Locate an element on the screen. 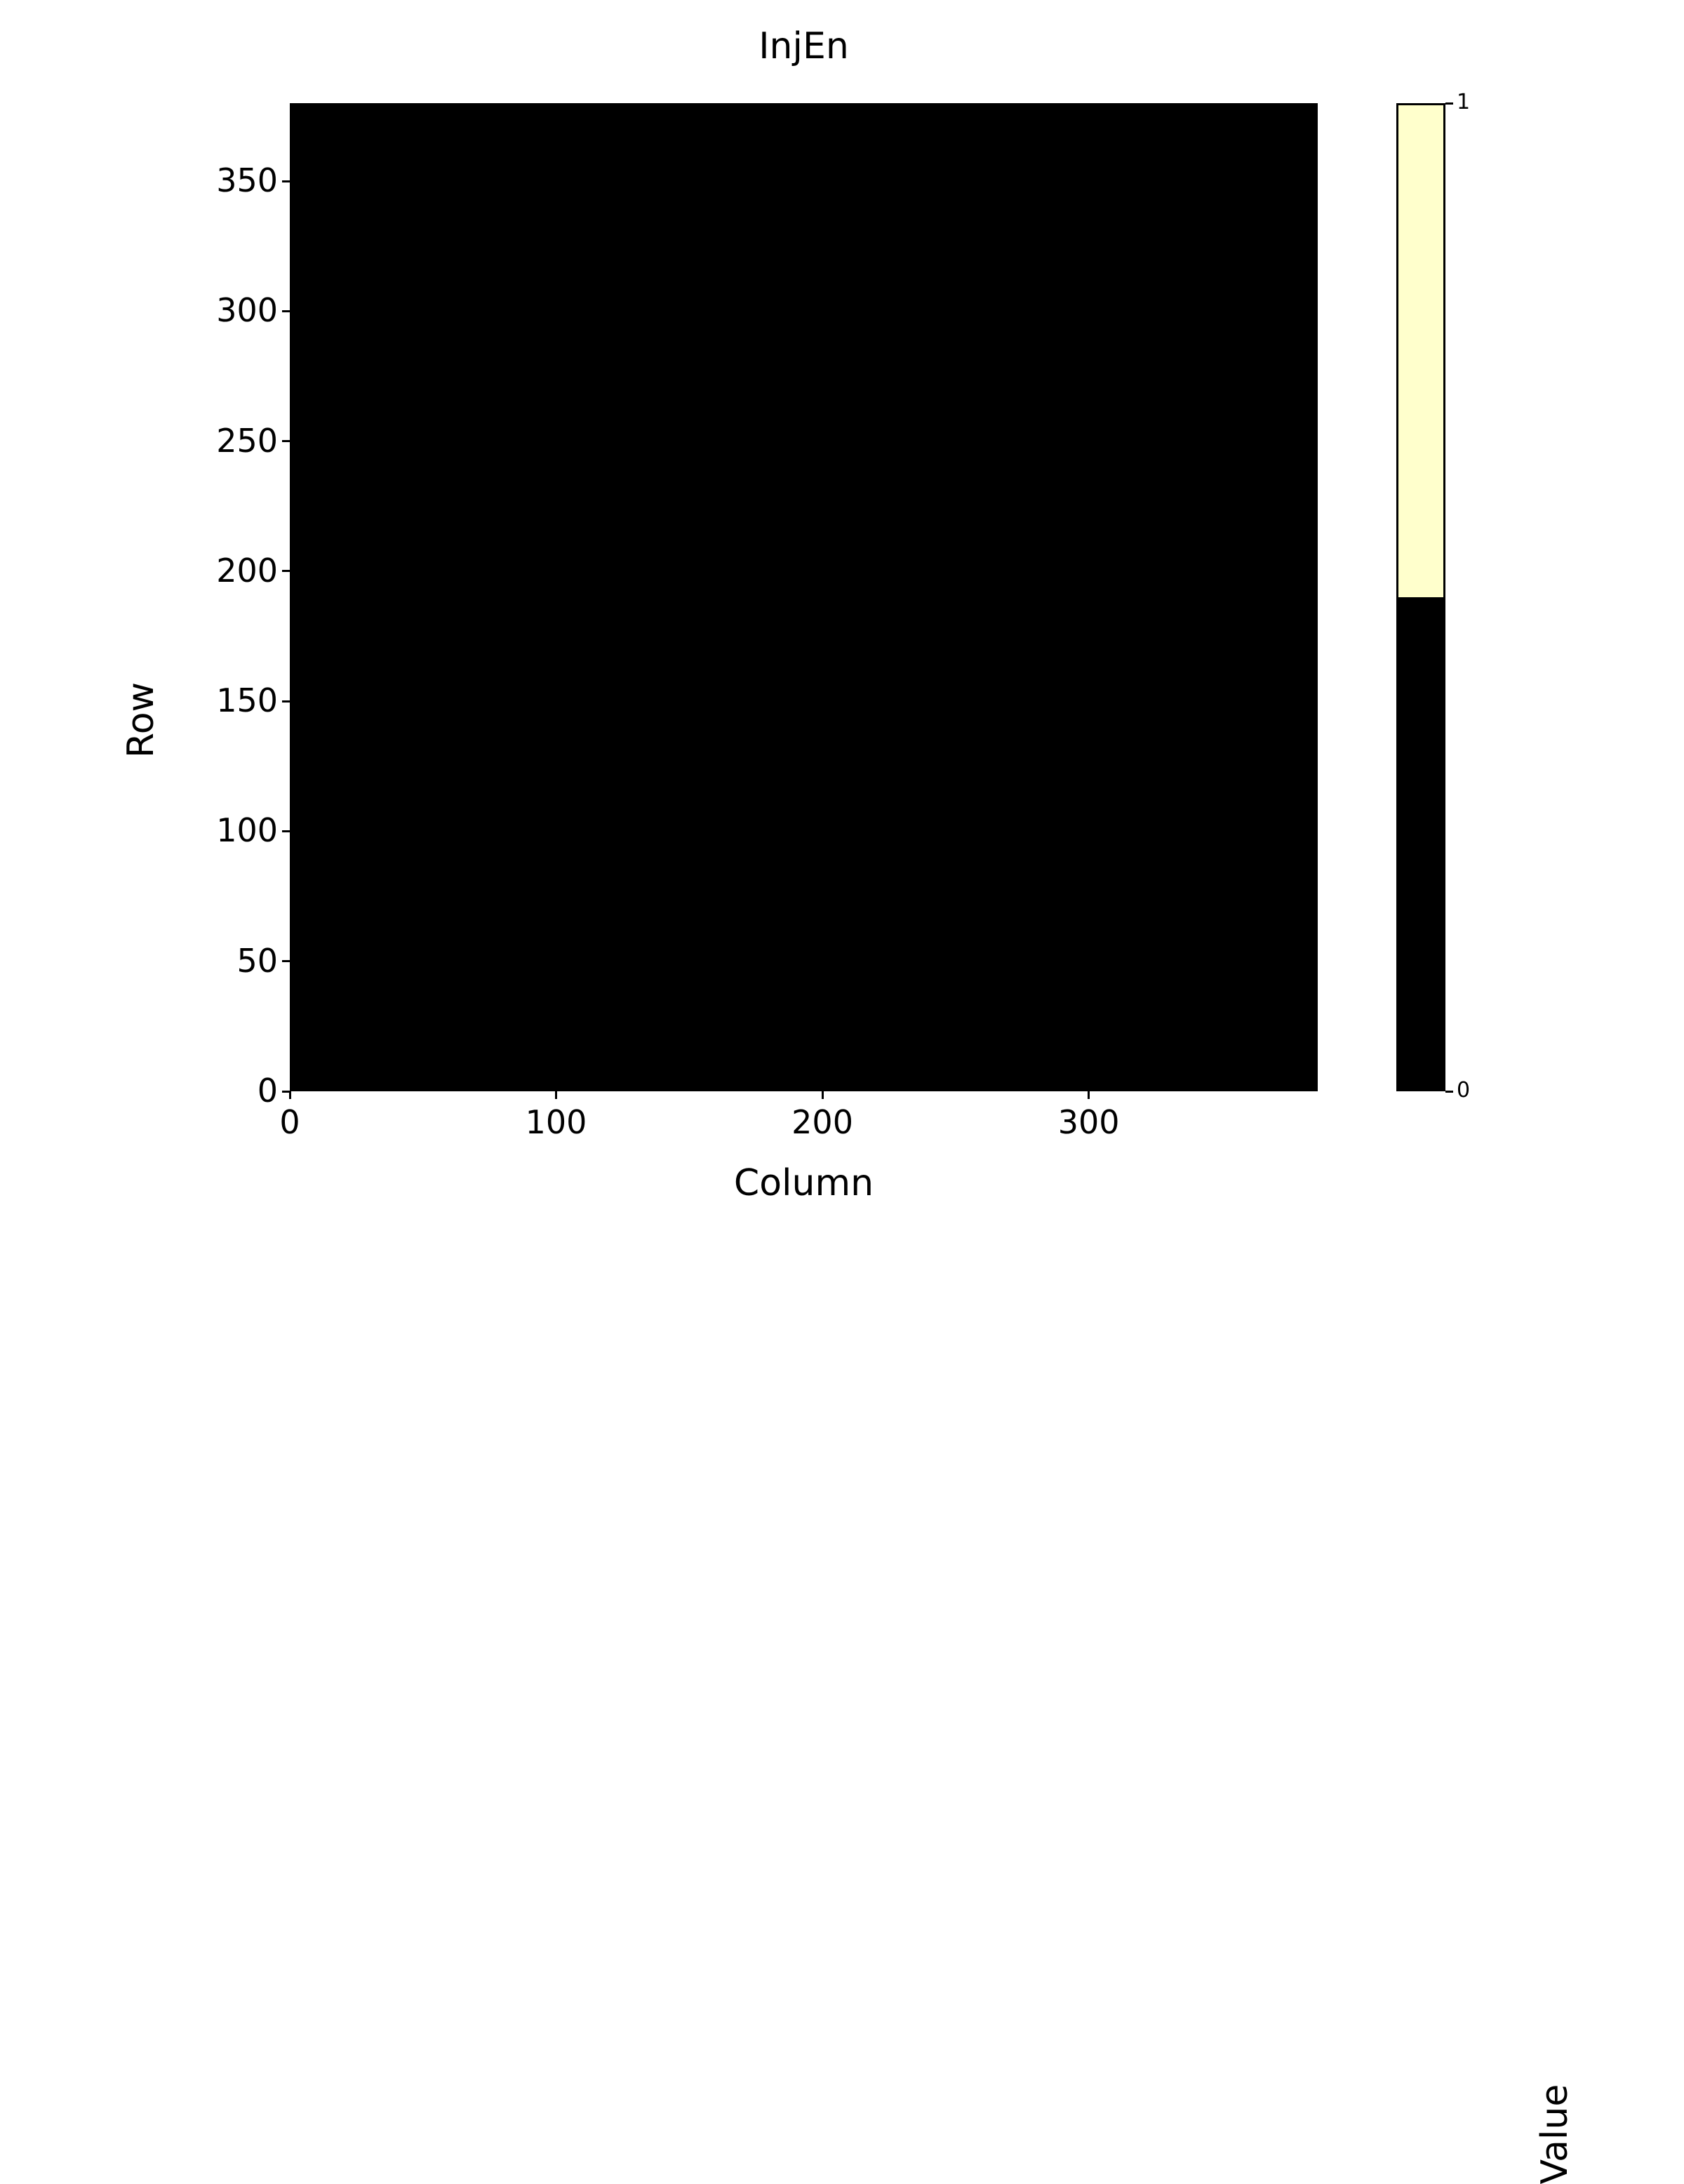 The width and height of the screenshot is (1684, 2184). colorbar is located at coordinates (1421, 597).